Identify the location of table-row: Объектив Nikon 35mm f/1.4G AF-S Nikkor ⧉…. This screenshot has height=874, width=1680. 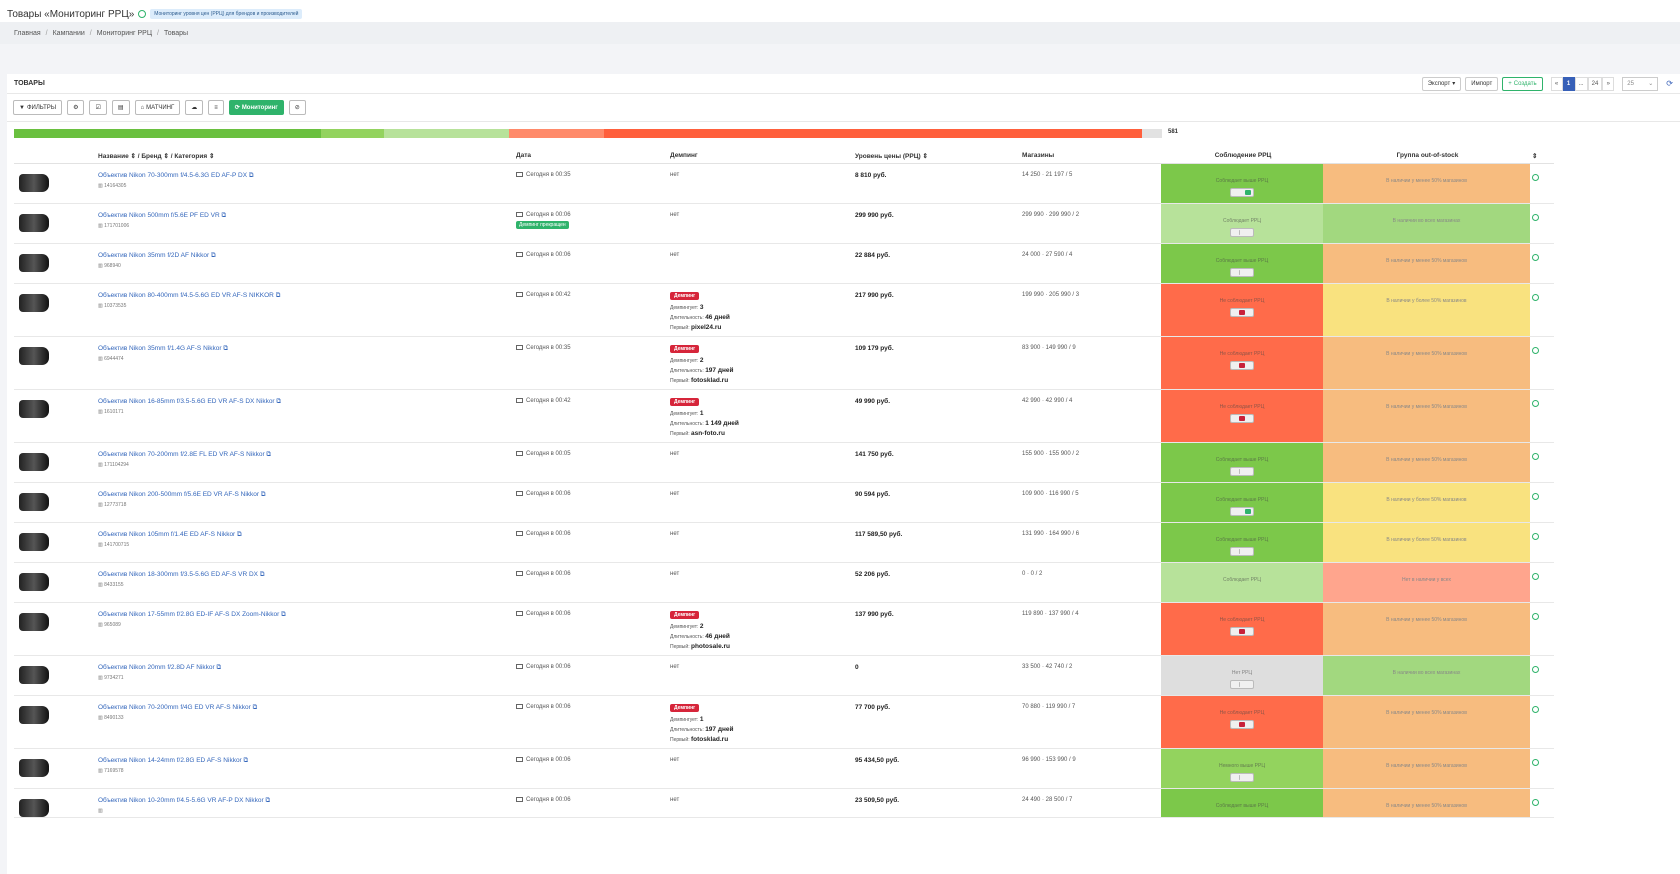
(784, 363).